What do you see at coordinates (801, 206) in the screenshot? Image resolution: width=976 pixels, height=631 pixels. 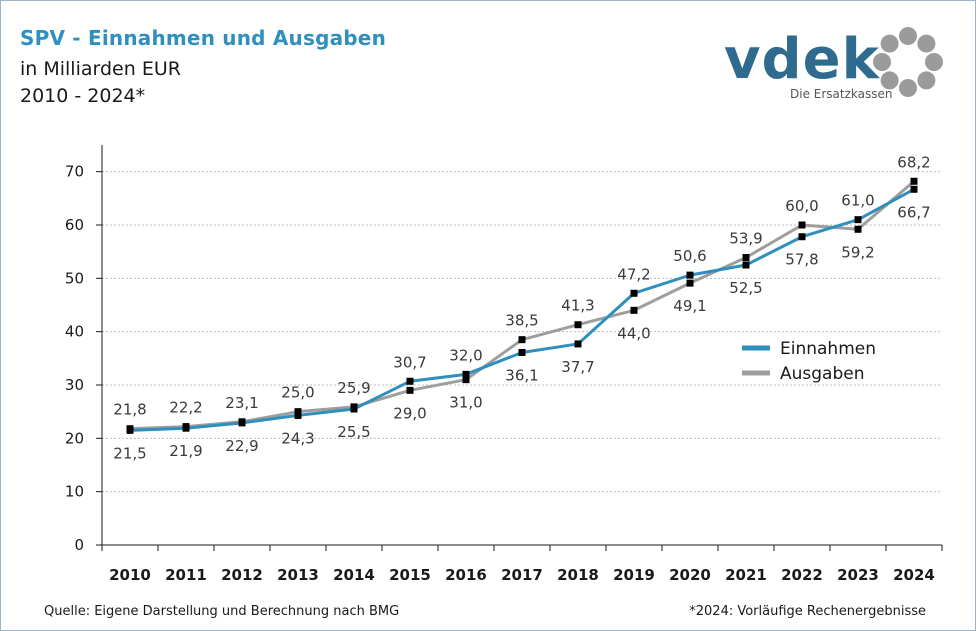 I see `data-label-ausgaben: 60,0` at bounding box center [801, 206].